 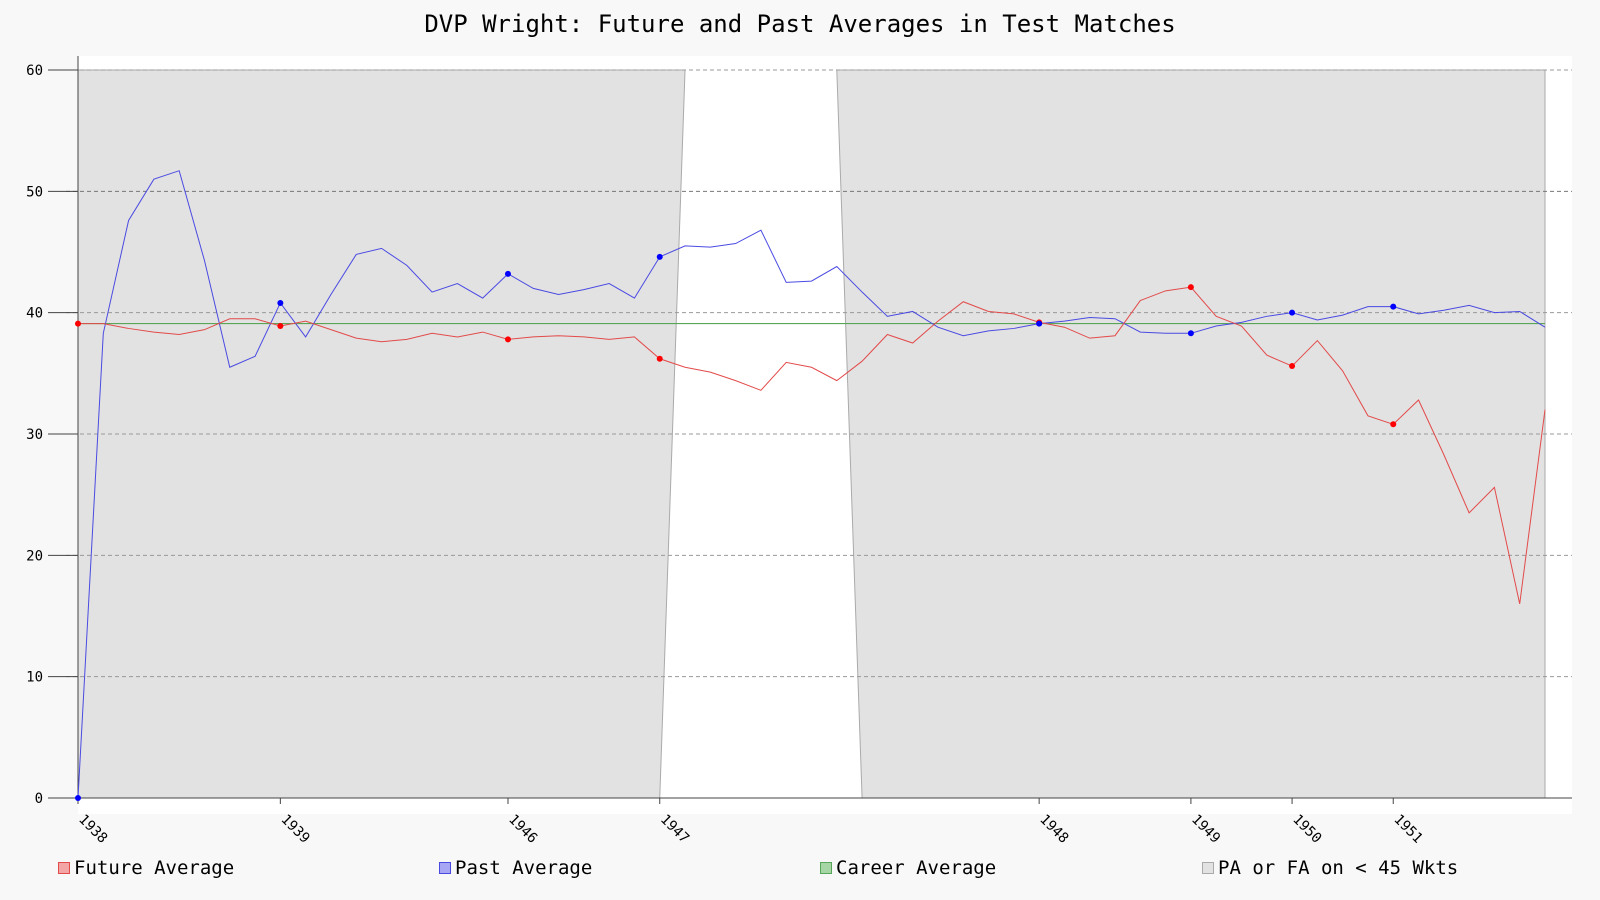 I want to click on x-tick-label: 1947, so click(x=674, y=829).